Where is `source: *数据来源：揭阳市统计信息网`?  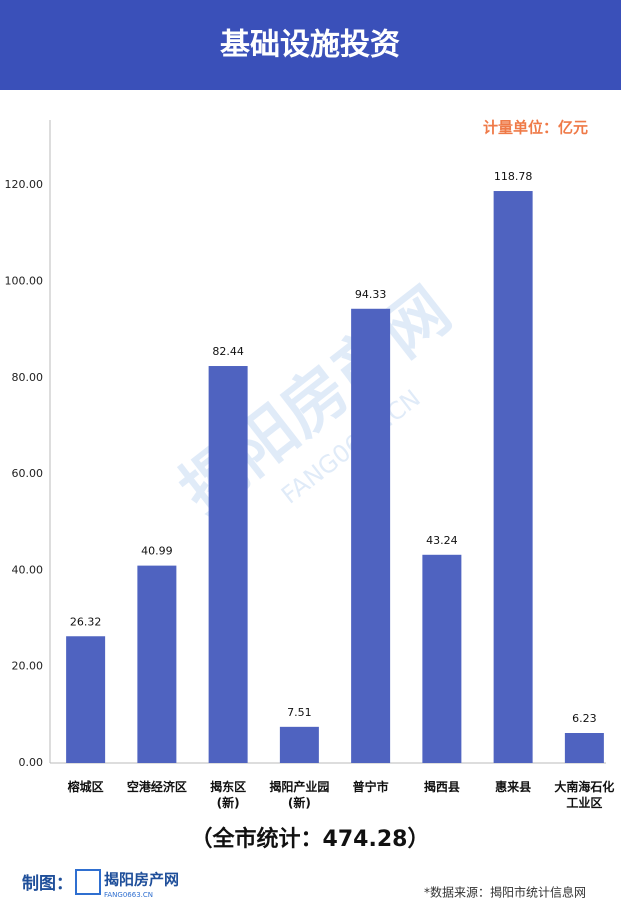 source: *数据来源：揭阳市统计信息网 is located at coordinates (505, 892).